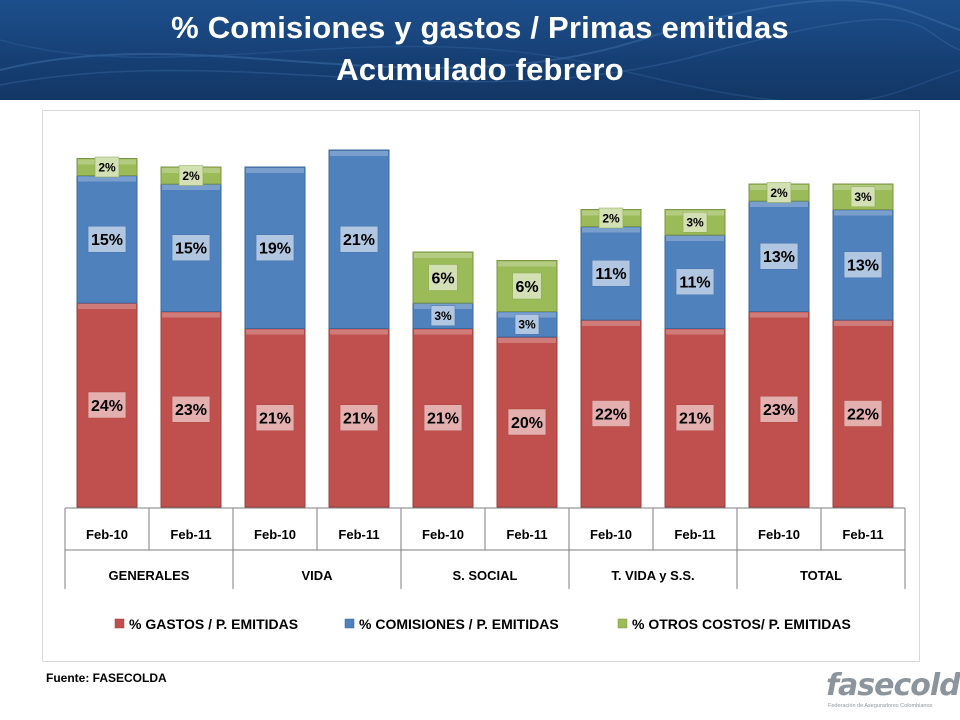  I want to click on source-note: Fuente: FASECOLDA, so click(106, 678).